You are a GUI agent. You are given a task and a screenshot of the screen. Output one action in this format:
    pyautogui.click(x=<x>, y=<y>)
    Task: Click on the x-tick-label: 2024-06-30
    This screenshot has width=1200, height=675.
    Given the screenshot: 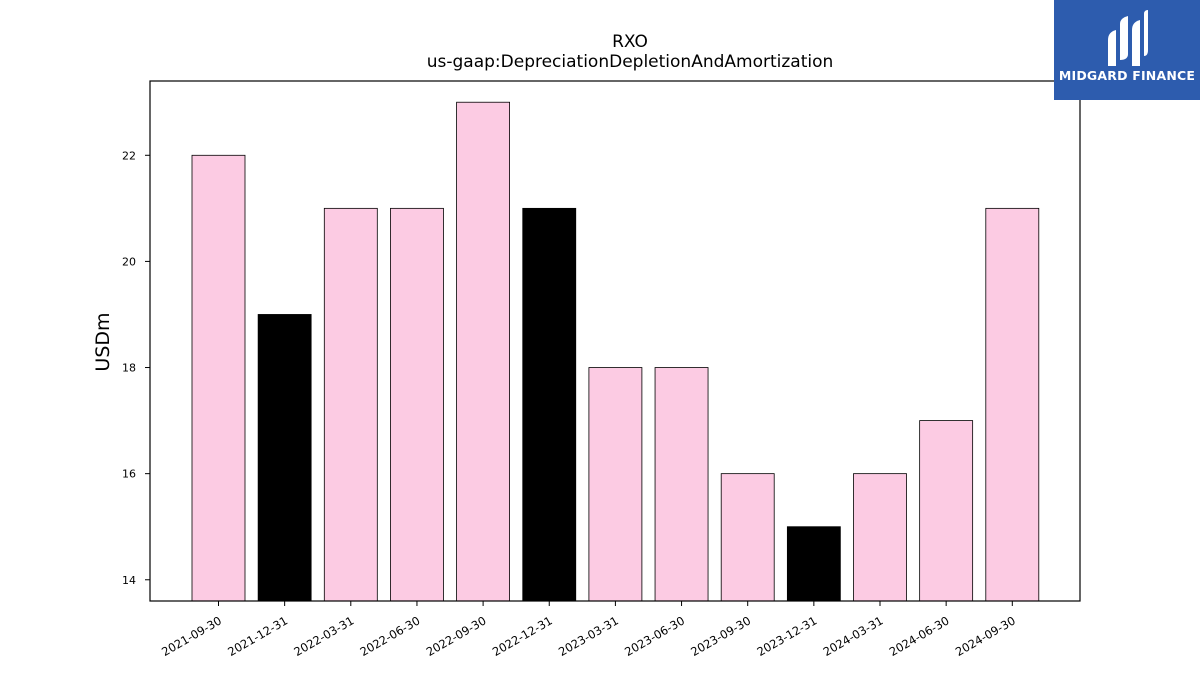 What is the action you would take?
    pyautogui.click(x=919, y=636)
    